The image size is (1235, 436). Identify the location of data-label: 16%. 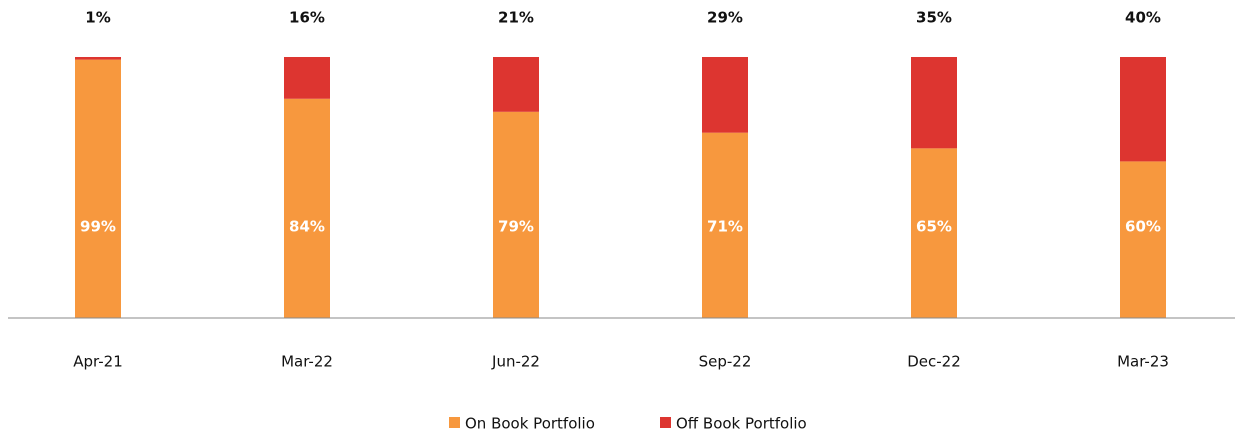
(307, 18).